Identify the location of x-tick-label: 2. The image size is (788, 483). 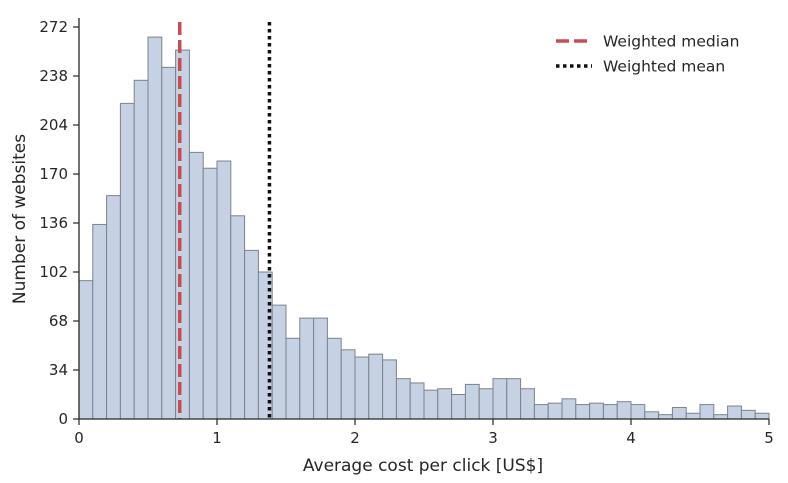
(355, 438).